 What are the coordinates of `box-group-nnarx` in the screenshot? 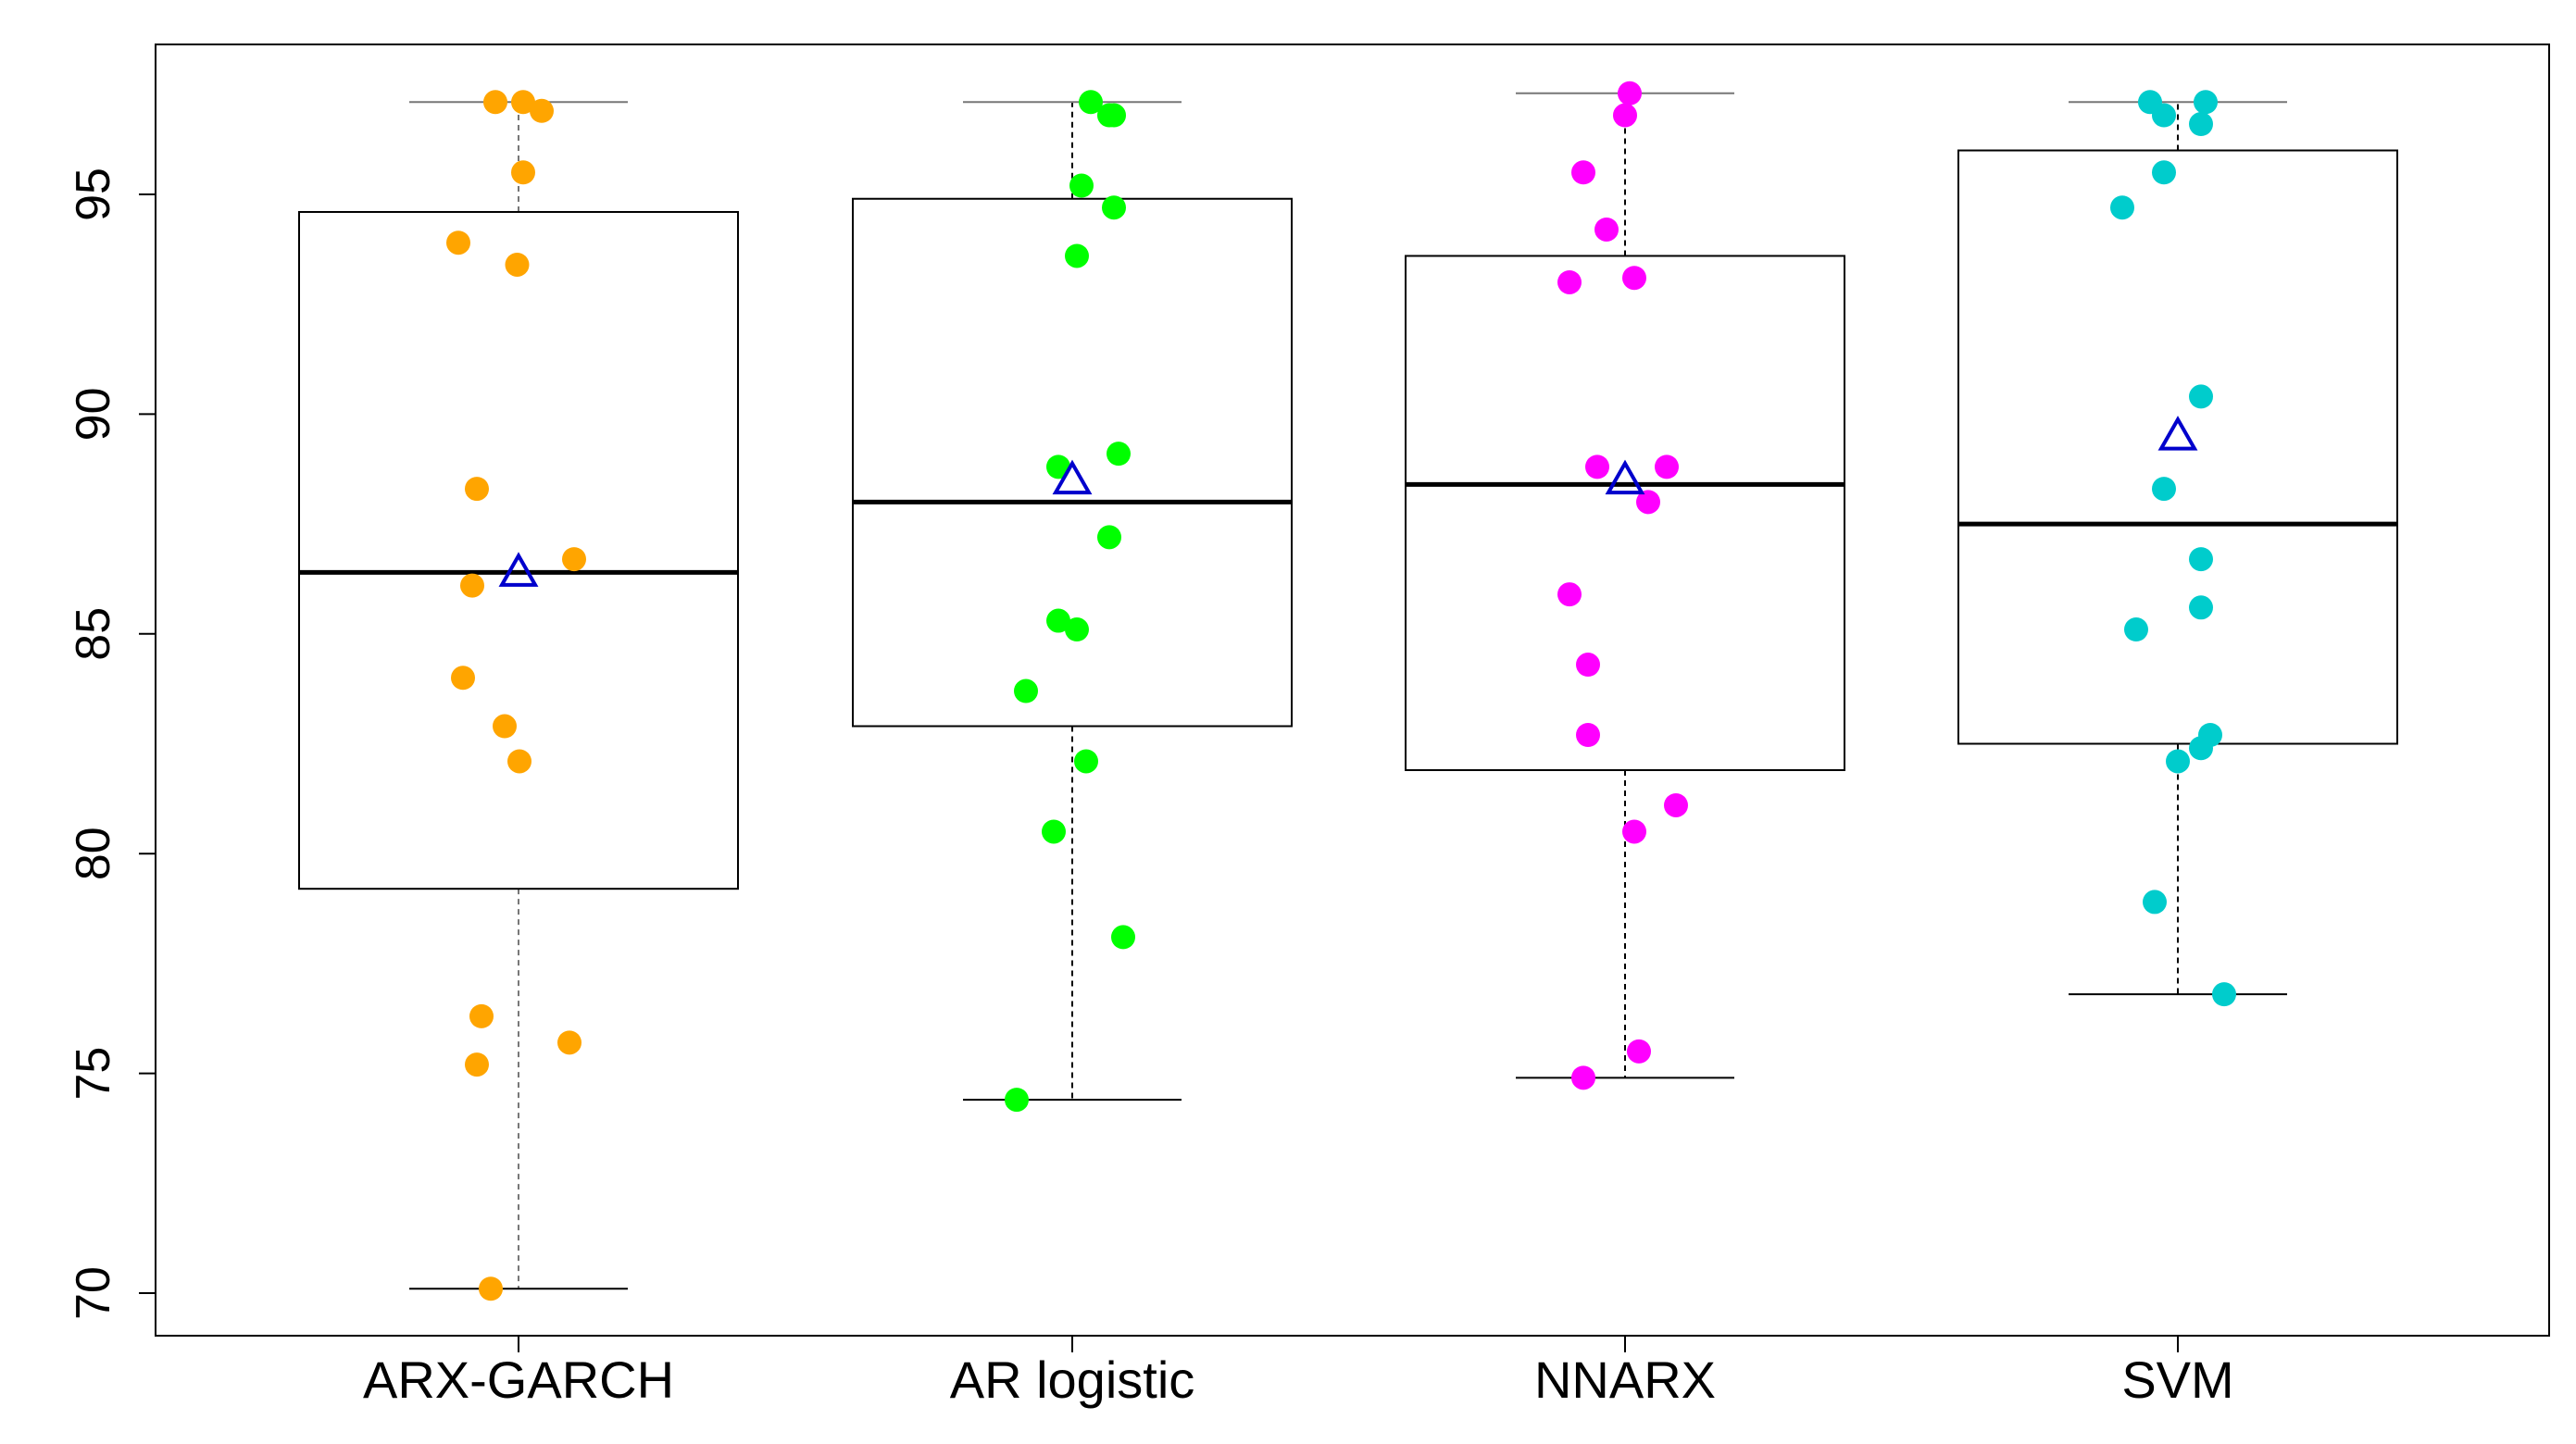 It's located at (1625, 585).